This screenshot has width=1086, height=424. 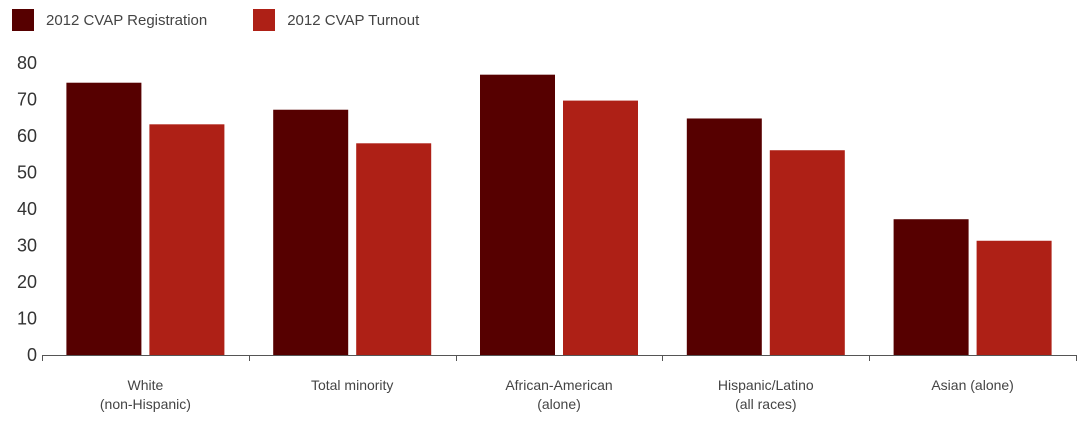 What do you see at coordinates (27, 209) in the screenshot?
I see `y-tick-label: 40` at bounding box center [27, 209].